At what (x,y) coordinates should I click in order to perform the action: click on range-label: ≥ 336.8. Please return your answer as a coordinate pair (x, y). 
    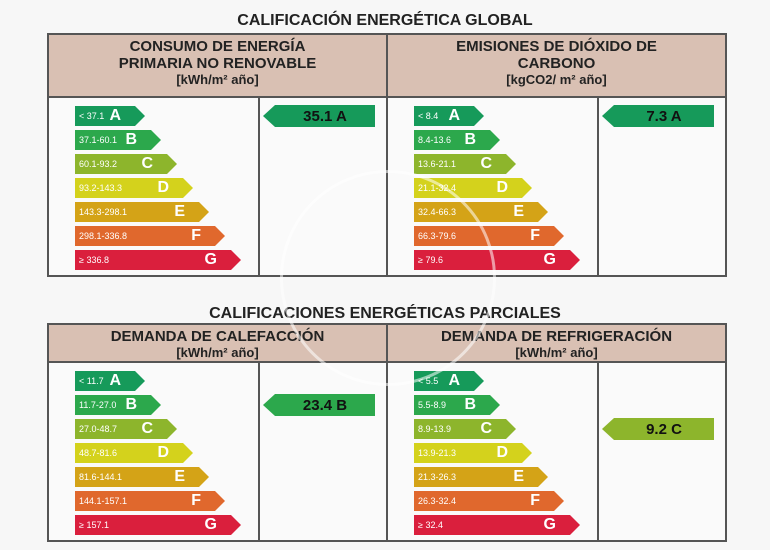
    Looking at the image, I should click on (94, 260).